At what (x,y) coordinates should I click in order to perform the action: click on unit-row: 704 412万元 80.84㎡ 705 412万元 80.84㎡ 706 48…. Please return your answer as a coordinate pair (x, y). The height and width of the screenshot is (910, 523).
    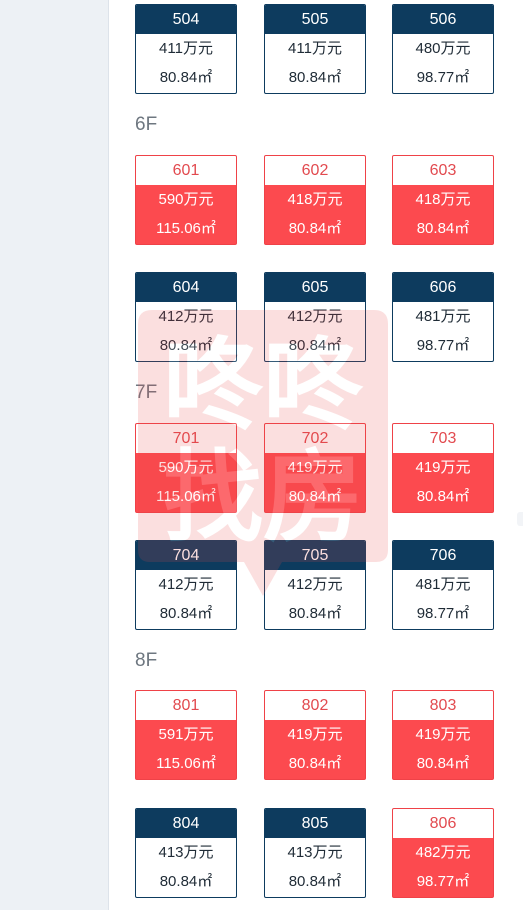
    Looking at the image, I should click on (325, 585).